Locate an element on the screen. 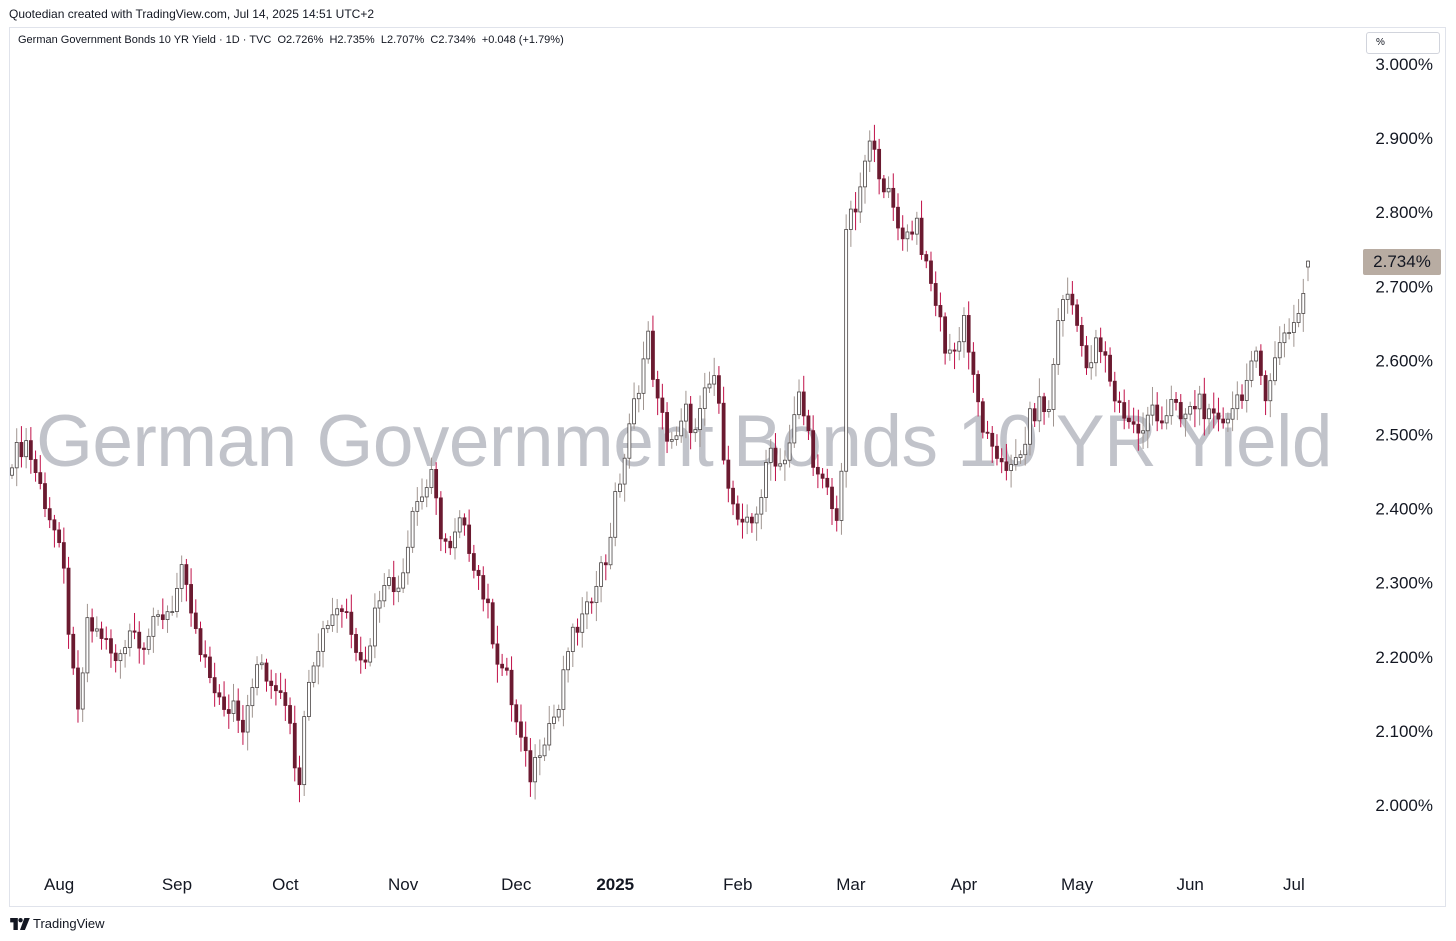 Image resolution: width=1456 pixels, height=941 pixels. legend-close: C2.734% is located at coordinates (453, 40).